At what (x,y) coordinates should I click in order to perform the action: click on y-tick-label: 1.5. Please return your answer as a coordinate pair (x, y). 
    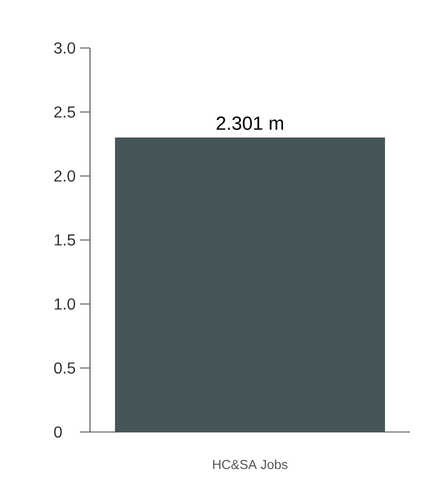
    Looking at the image, I should click on (65, 240).